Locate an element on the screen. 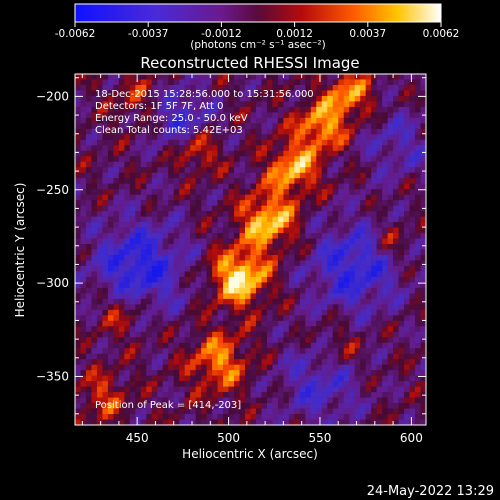 The image size is (500, 500). colorbar-tick-label: -0.0012 is located at coordinates (221, 34).